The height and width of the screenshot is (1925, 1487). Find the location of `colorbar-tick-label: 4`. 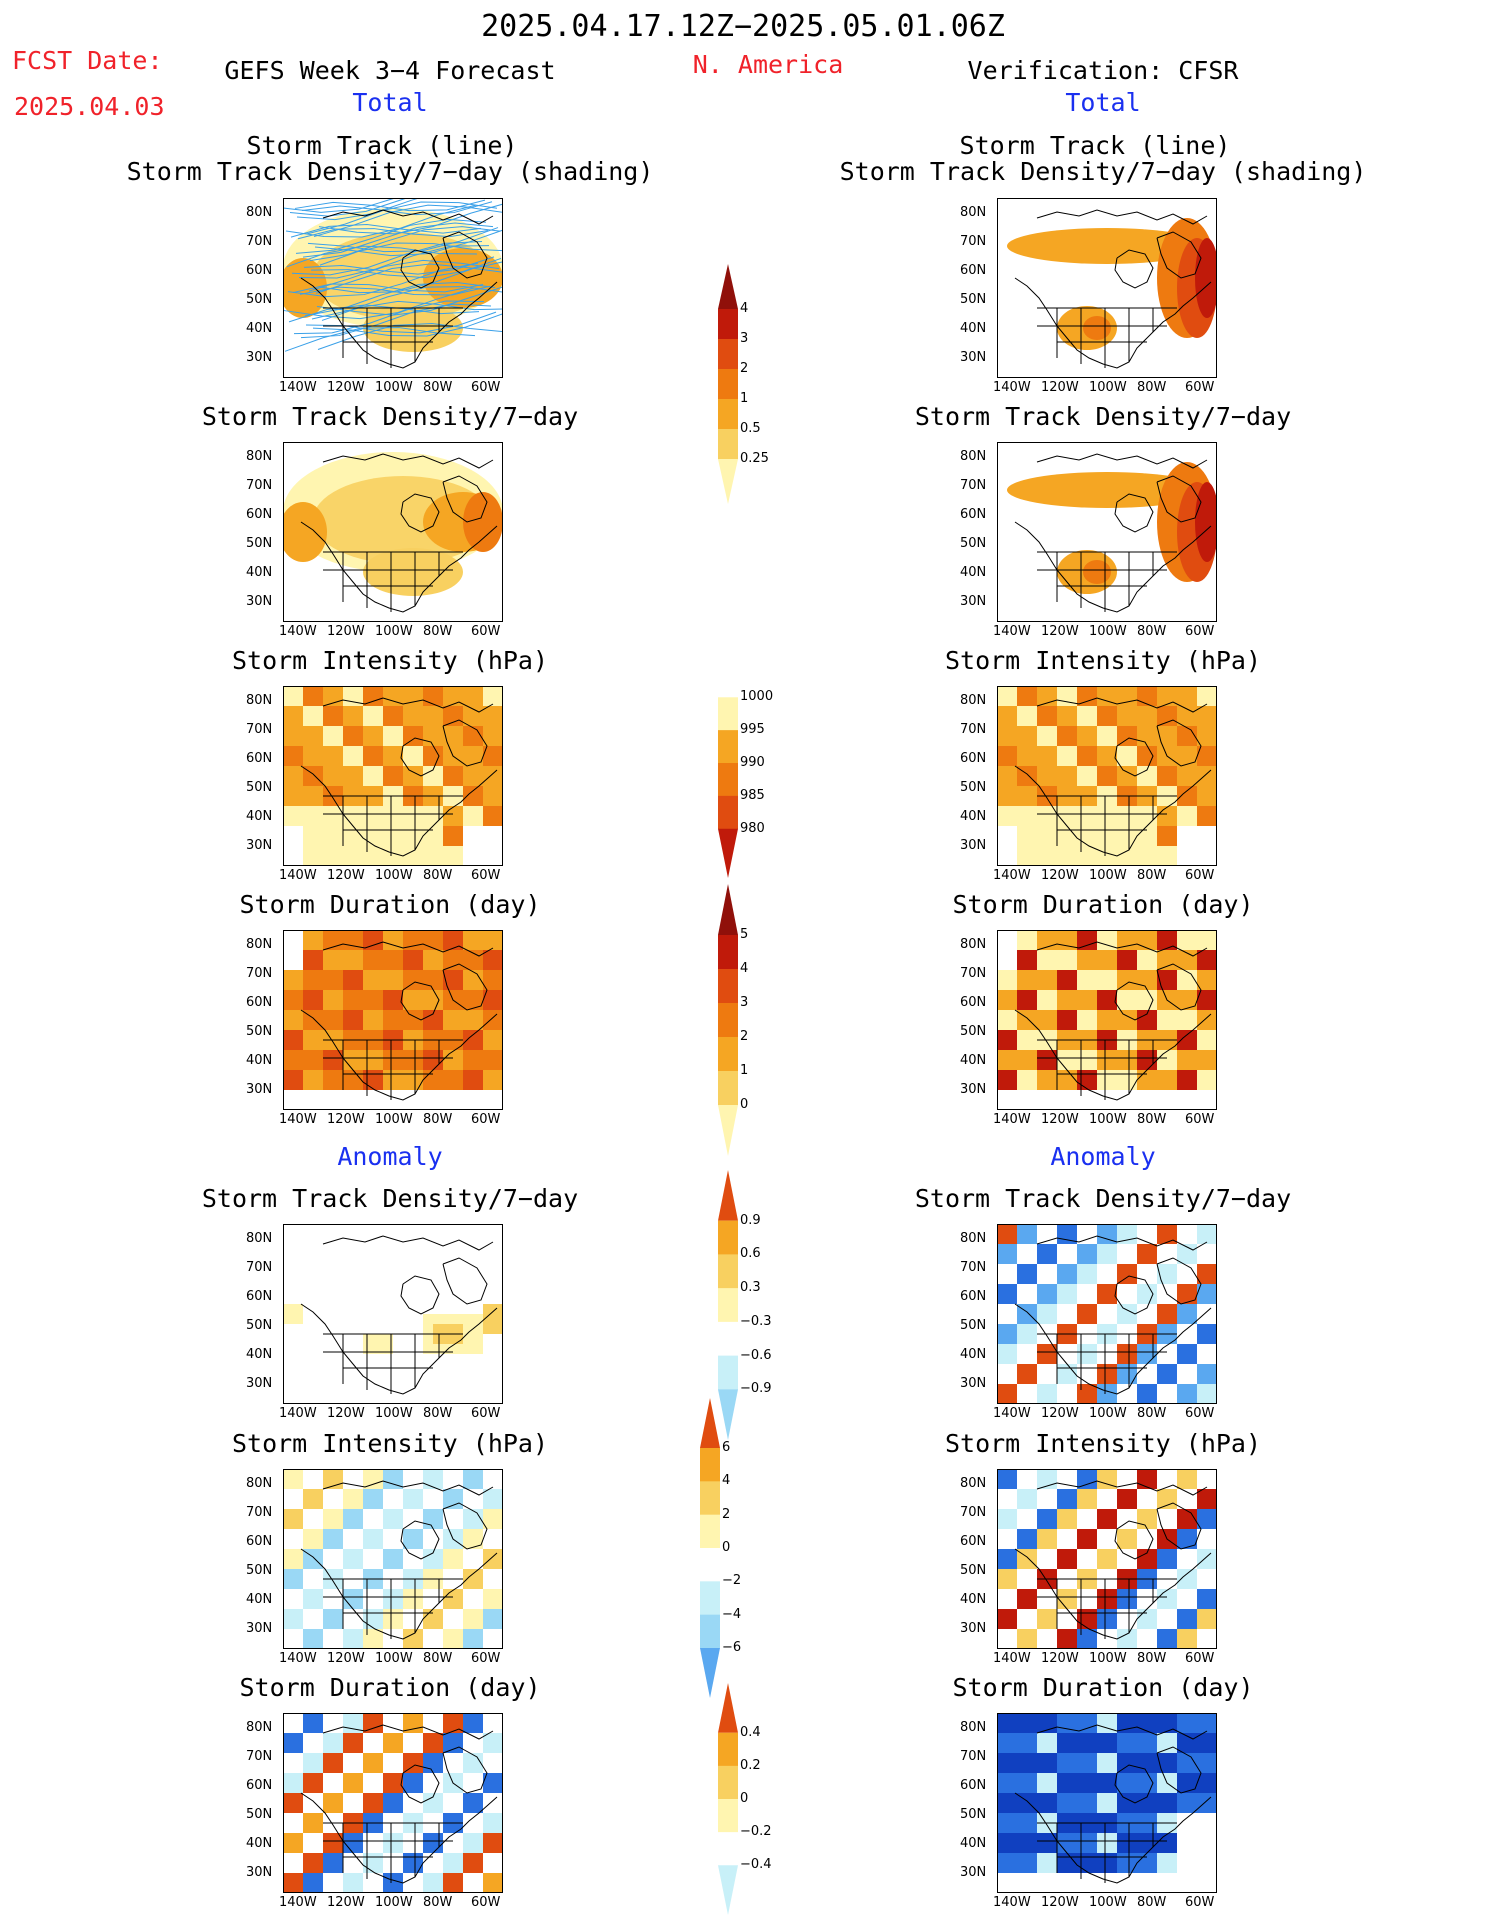

colorbar-tick-label: 4 is located at coordinates (744, 968).